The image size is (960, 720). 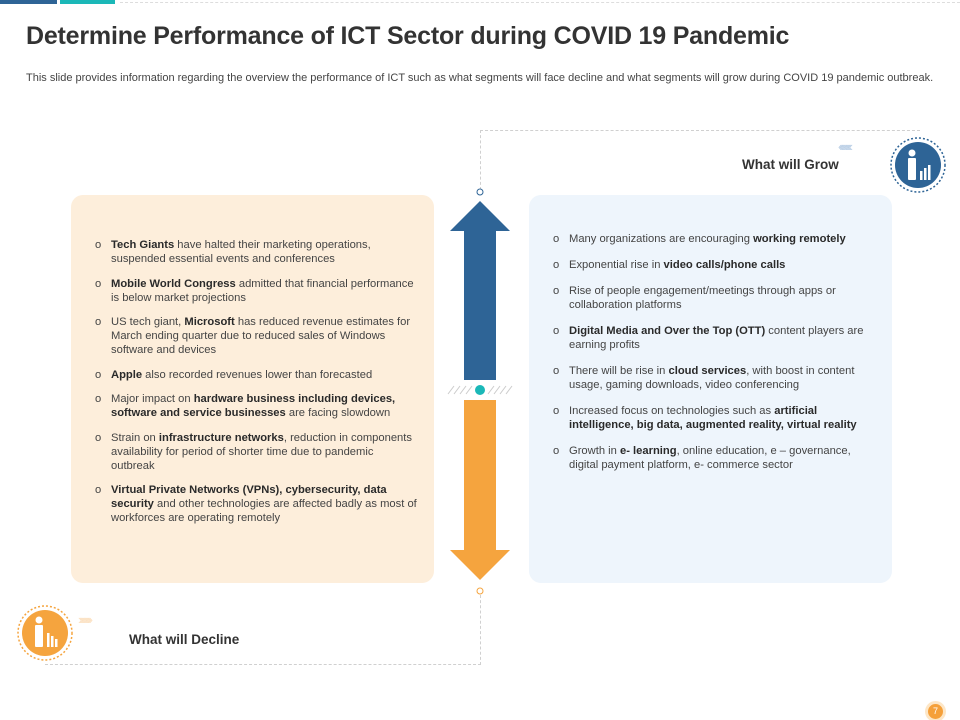 I want to click on virus-icon, so click(x=480, y=390).